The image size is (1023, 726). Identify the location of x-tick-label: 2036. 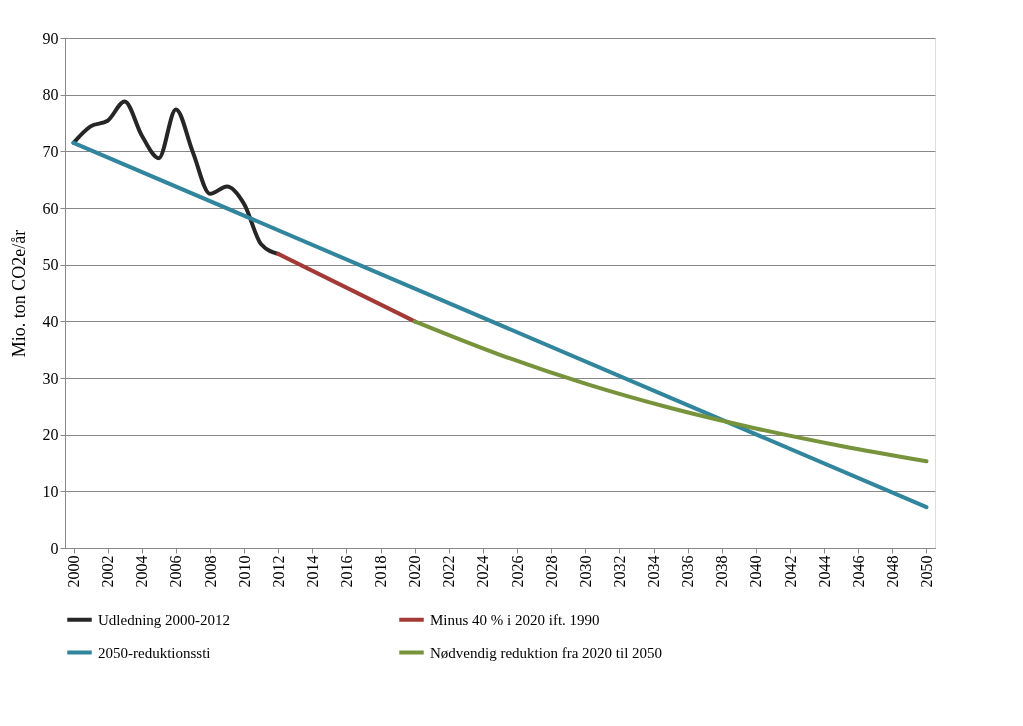
(688, 571).